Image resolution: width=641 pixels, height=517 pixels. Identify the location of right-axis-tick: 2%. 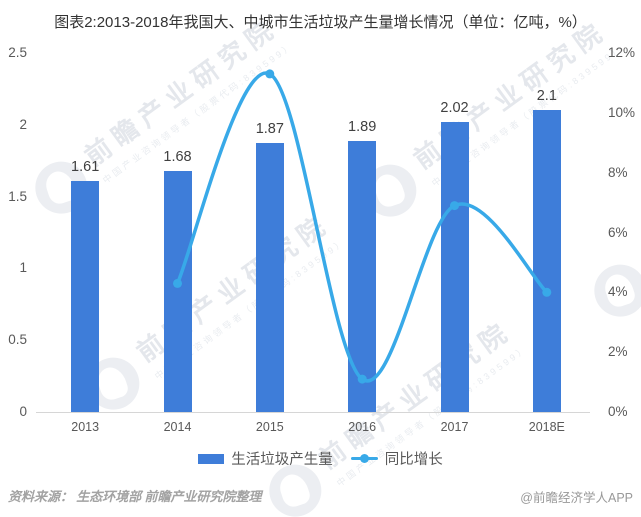
(618, 352).